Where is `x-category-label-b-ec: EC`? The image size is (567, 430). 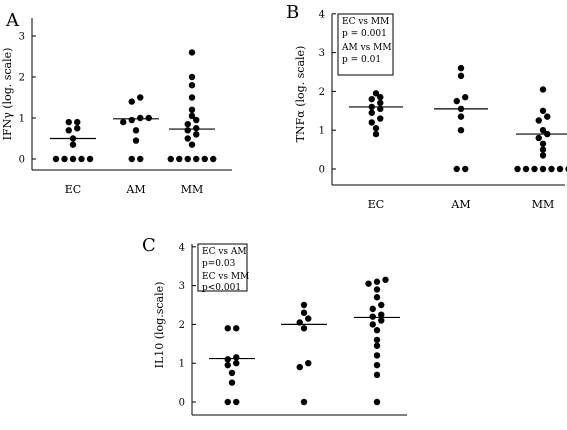
x-category-label-b-ec: EC is located at coordinates (376, 204).